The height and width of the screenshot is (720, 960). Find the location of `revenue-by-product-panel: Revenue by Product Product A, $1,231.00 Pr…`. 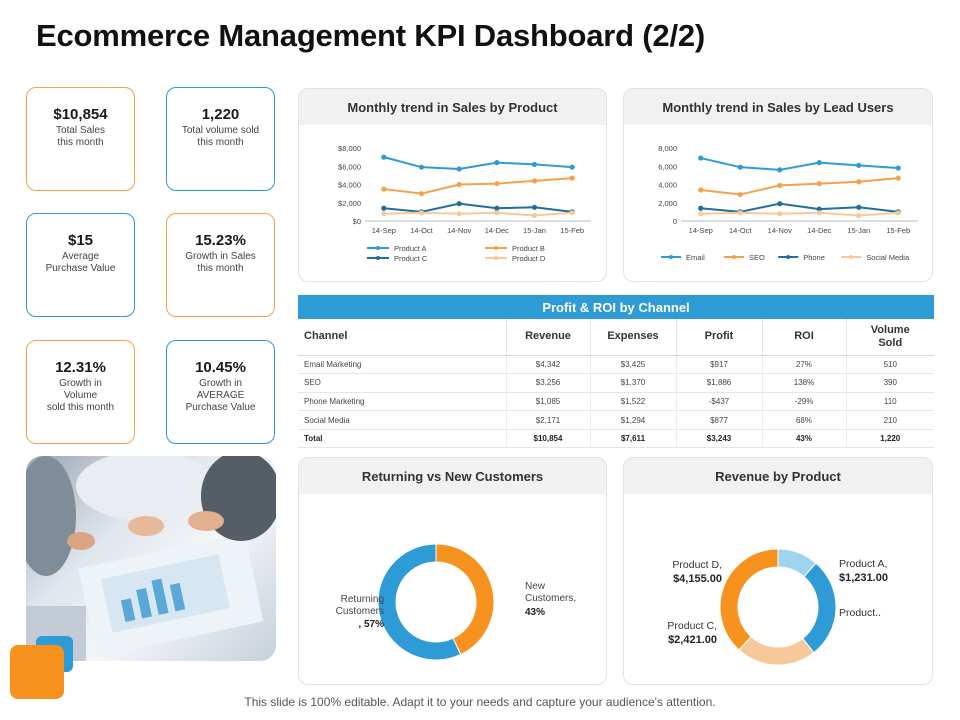

revenue-by-product-panel: Revenue by Product Product A, $1,231.00 Pr… is located at coordinates (778, 571).